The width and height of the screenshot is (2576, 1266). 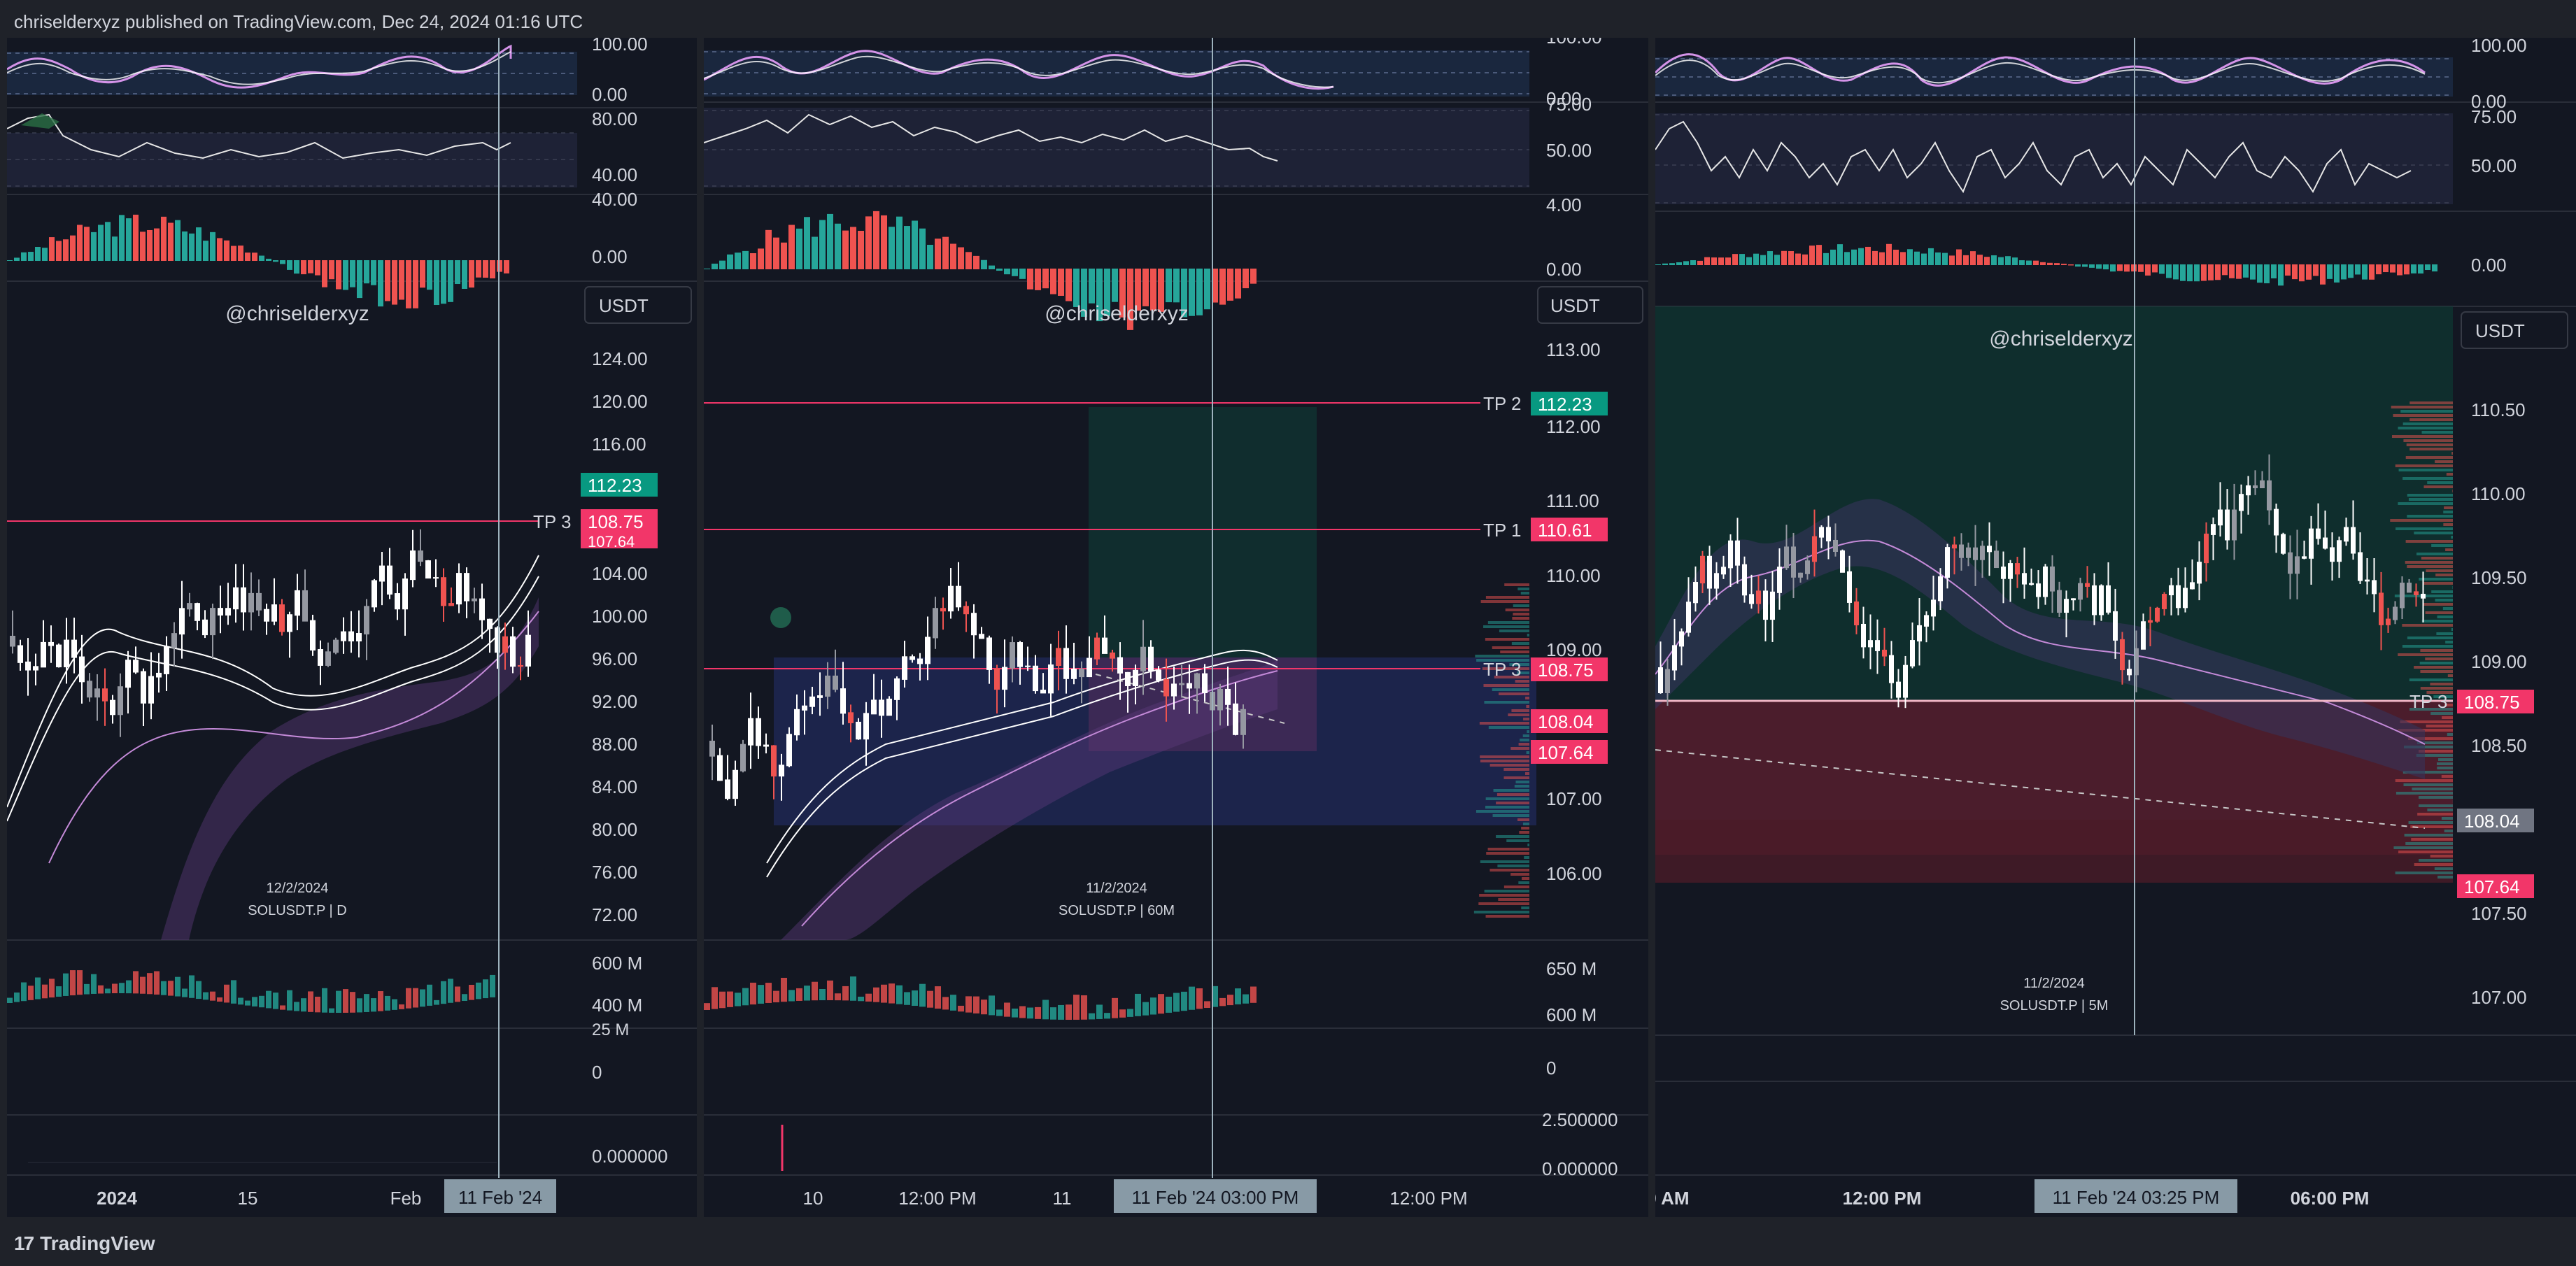 I want to click on ind2-axis-top: 25 M, so click(x=610, y=1029).